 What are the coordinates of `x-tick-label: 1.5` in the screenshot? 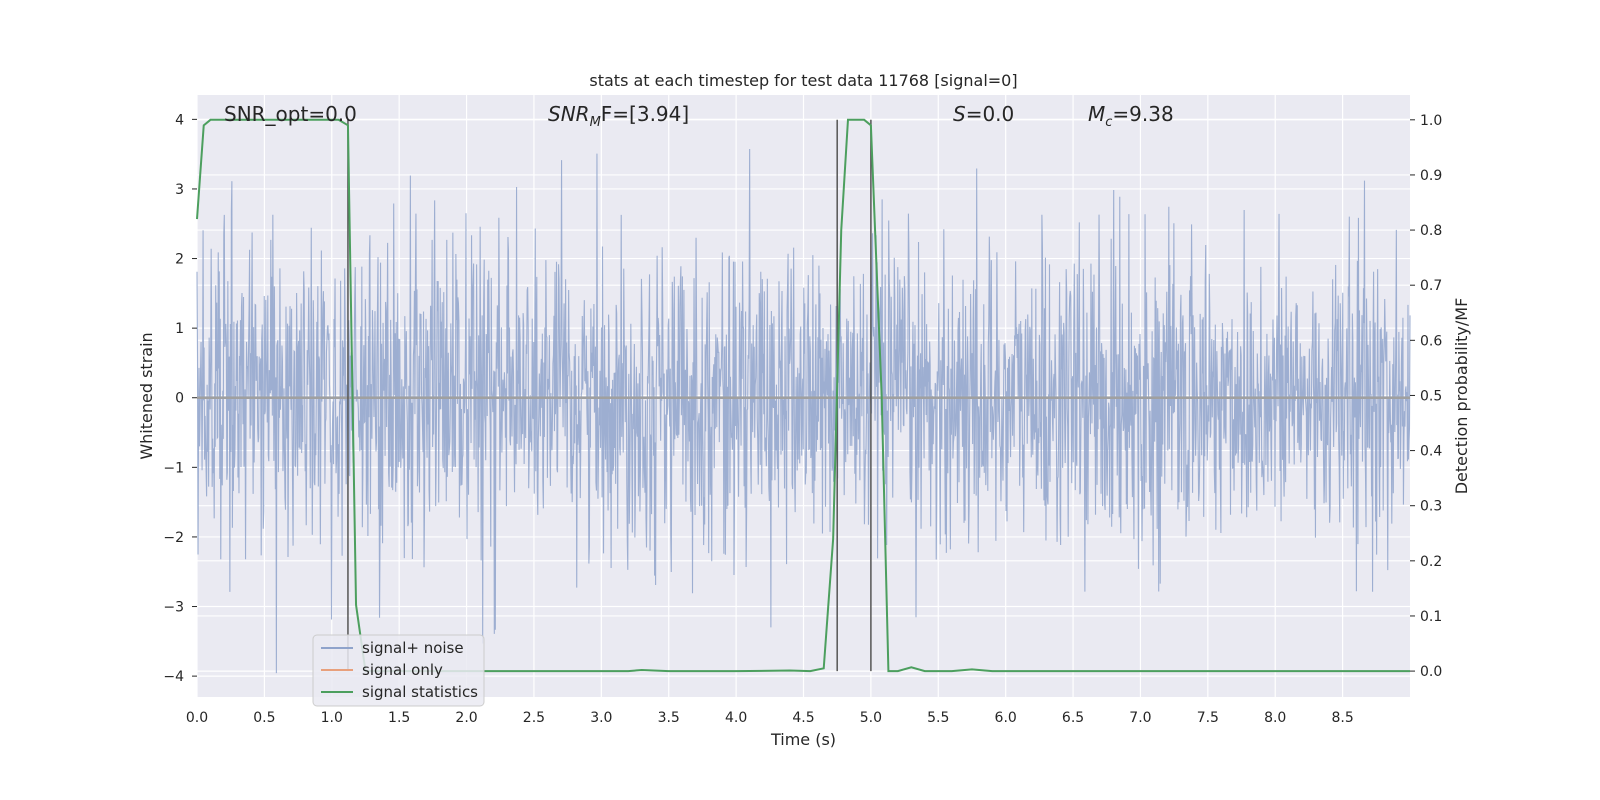 It's located at (399, 718).